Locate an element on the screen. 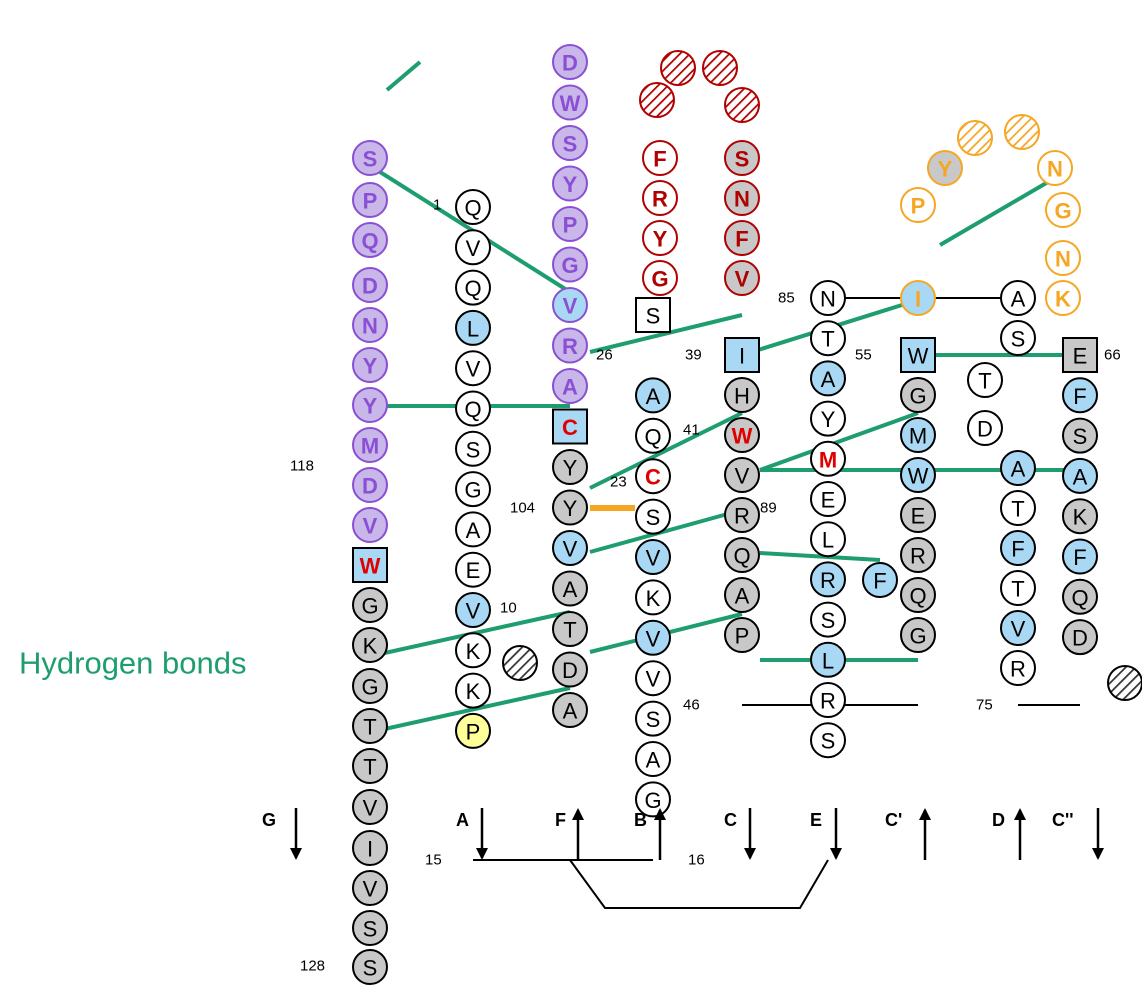 This screenshot has height=985, width=1142. residue: Y is located at coordinates (945, 168).